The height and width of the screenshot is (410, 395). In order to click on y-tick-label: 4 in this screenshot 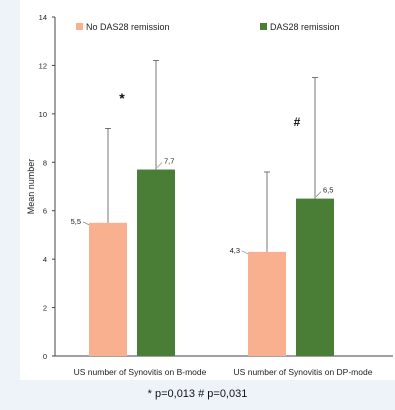, I will do `click(45, 259)`.